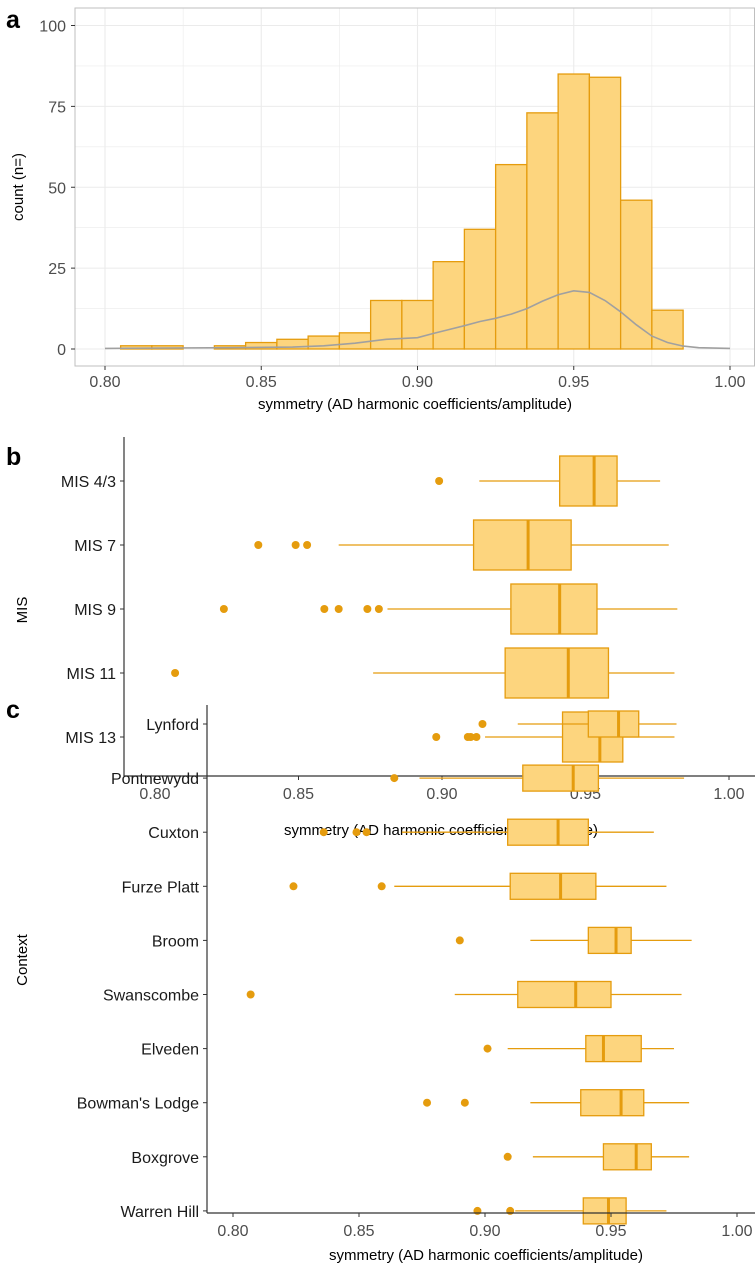  I want to click on category-label: MIS 7, so click(95, 546).